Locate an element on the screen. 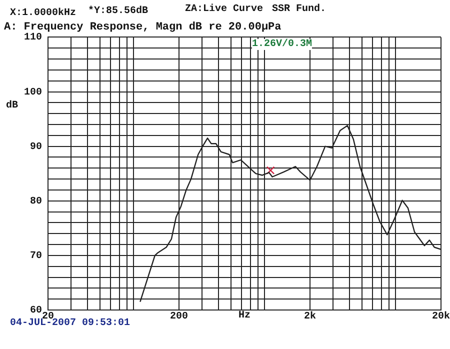 The width and height of the screenshot is (450, 349). y-tick-label: 80 is located at coordinates (36, 202).